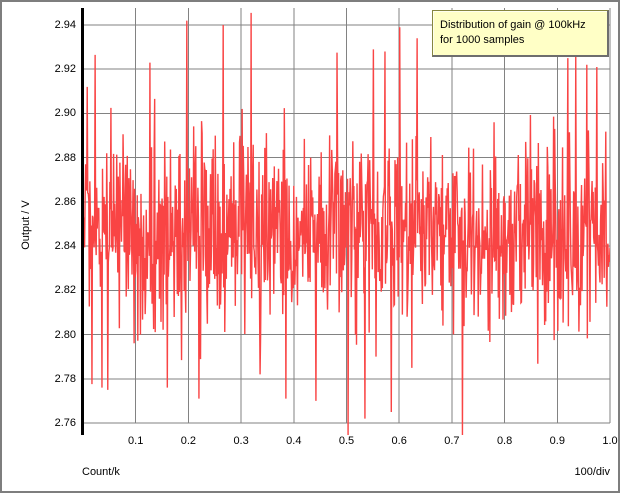 This screenshot has height=493, width=620. Describe the element at coordinates (65, 378) in the screenshot. I see `y-tick-label: 2.78` at that location.